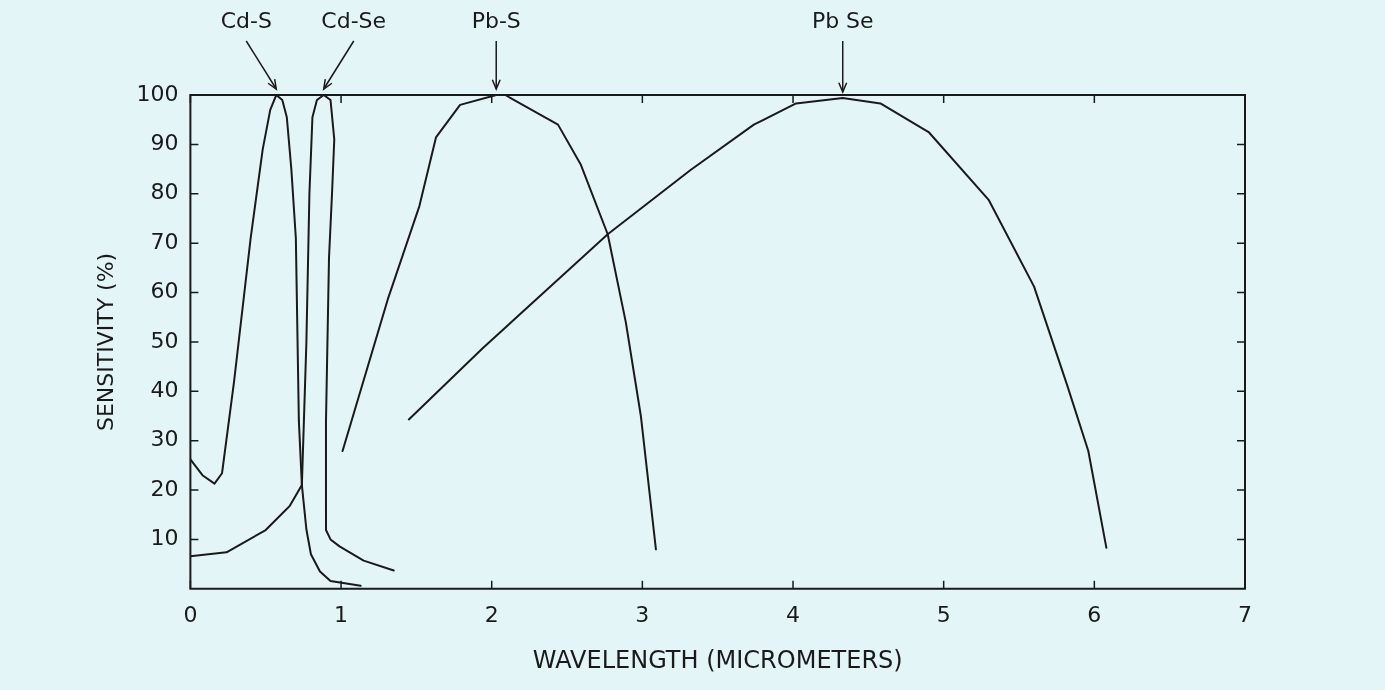 This screenshot has width=1385, height=690. I want to click on x-tick-label: 7, so click(1245, 614).